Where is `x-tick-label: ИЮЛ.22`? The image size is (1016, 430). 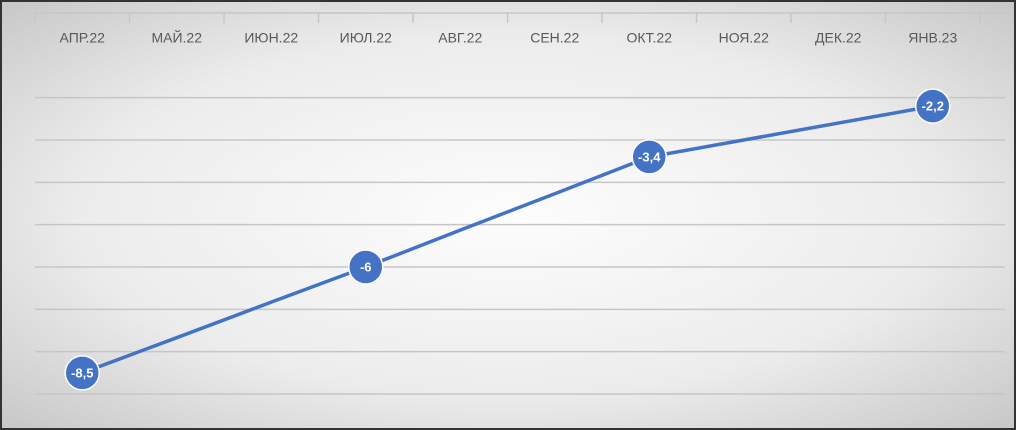
x-tick-label: ИЮЛ.22 is located at coordinates (366, 38).